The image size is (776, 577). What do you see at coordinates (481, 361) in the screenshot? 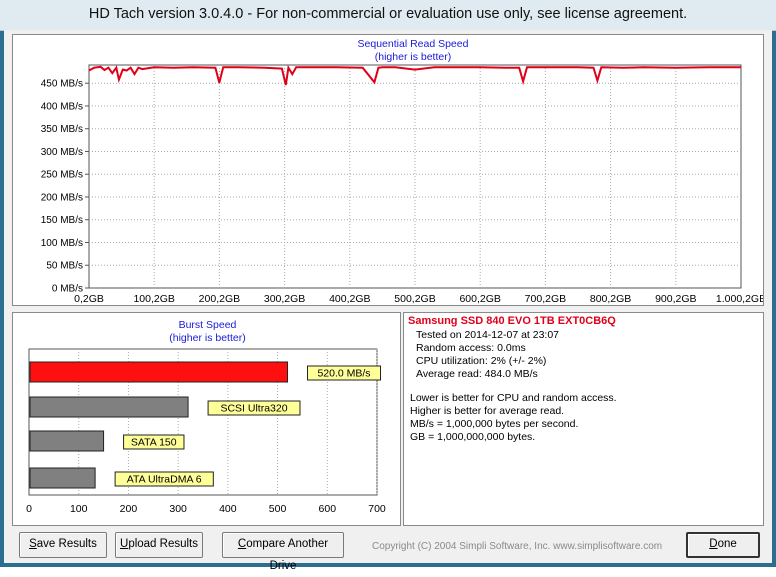
I see `cpu-utilization: CPU utilization: 2% (+/- 2%)` at bounding box center [481, 361].